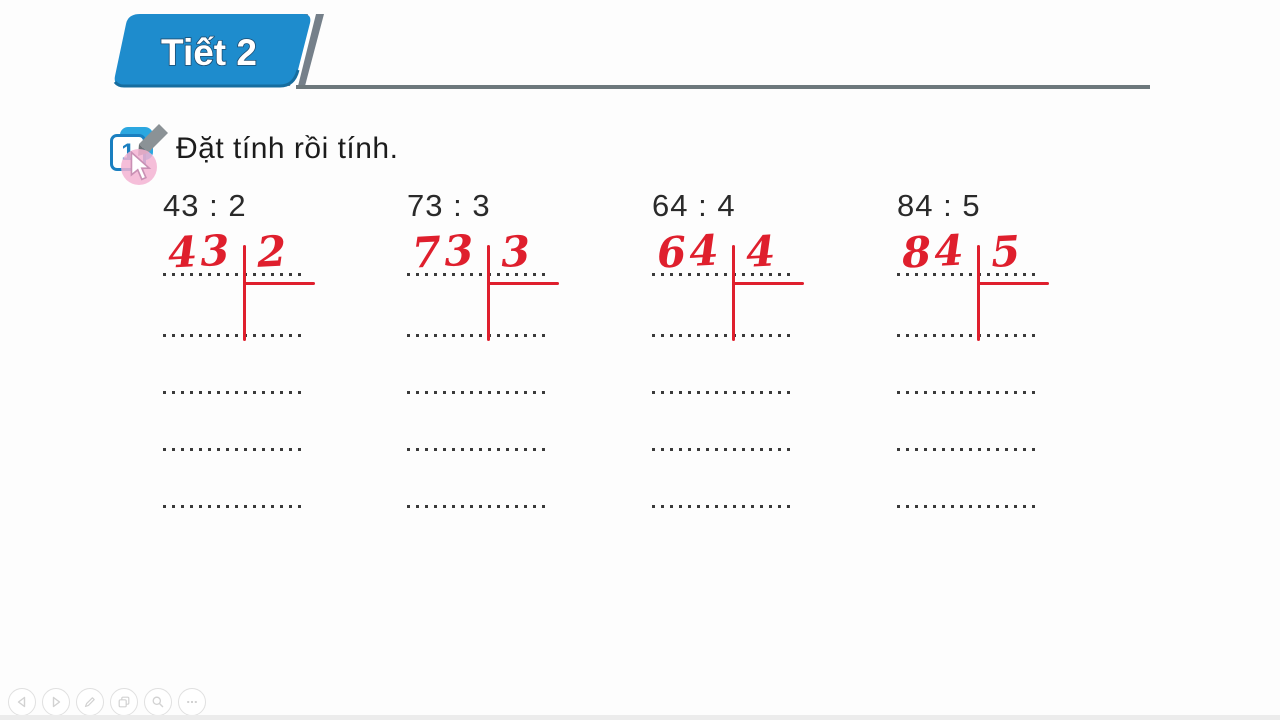 The height and width of the screenshot is (720, 1280). I want to click on previous-page-button, so click(22, 702).